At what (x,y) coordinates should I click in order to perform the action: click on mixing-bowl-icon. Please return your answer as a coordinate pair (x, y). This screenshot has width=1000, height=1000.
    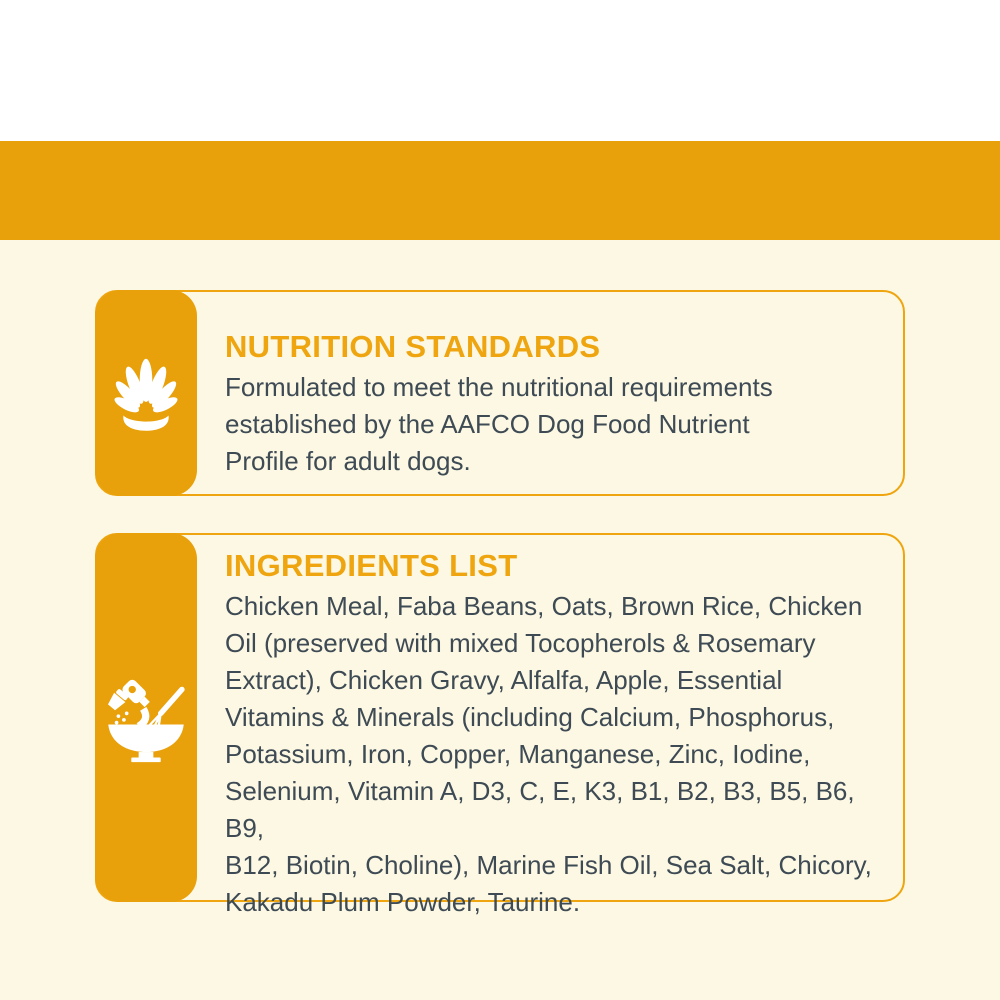
    Looking at the image, I should click on (146, 720).